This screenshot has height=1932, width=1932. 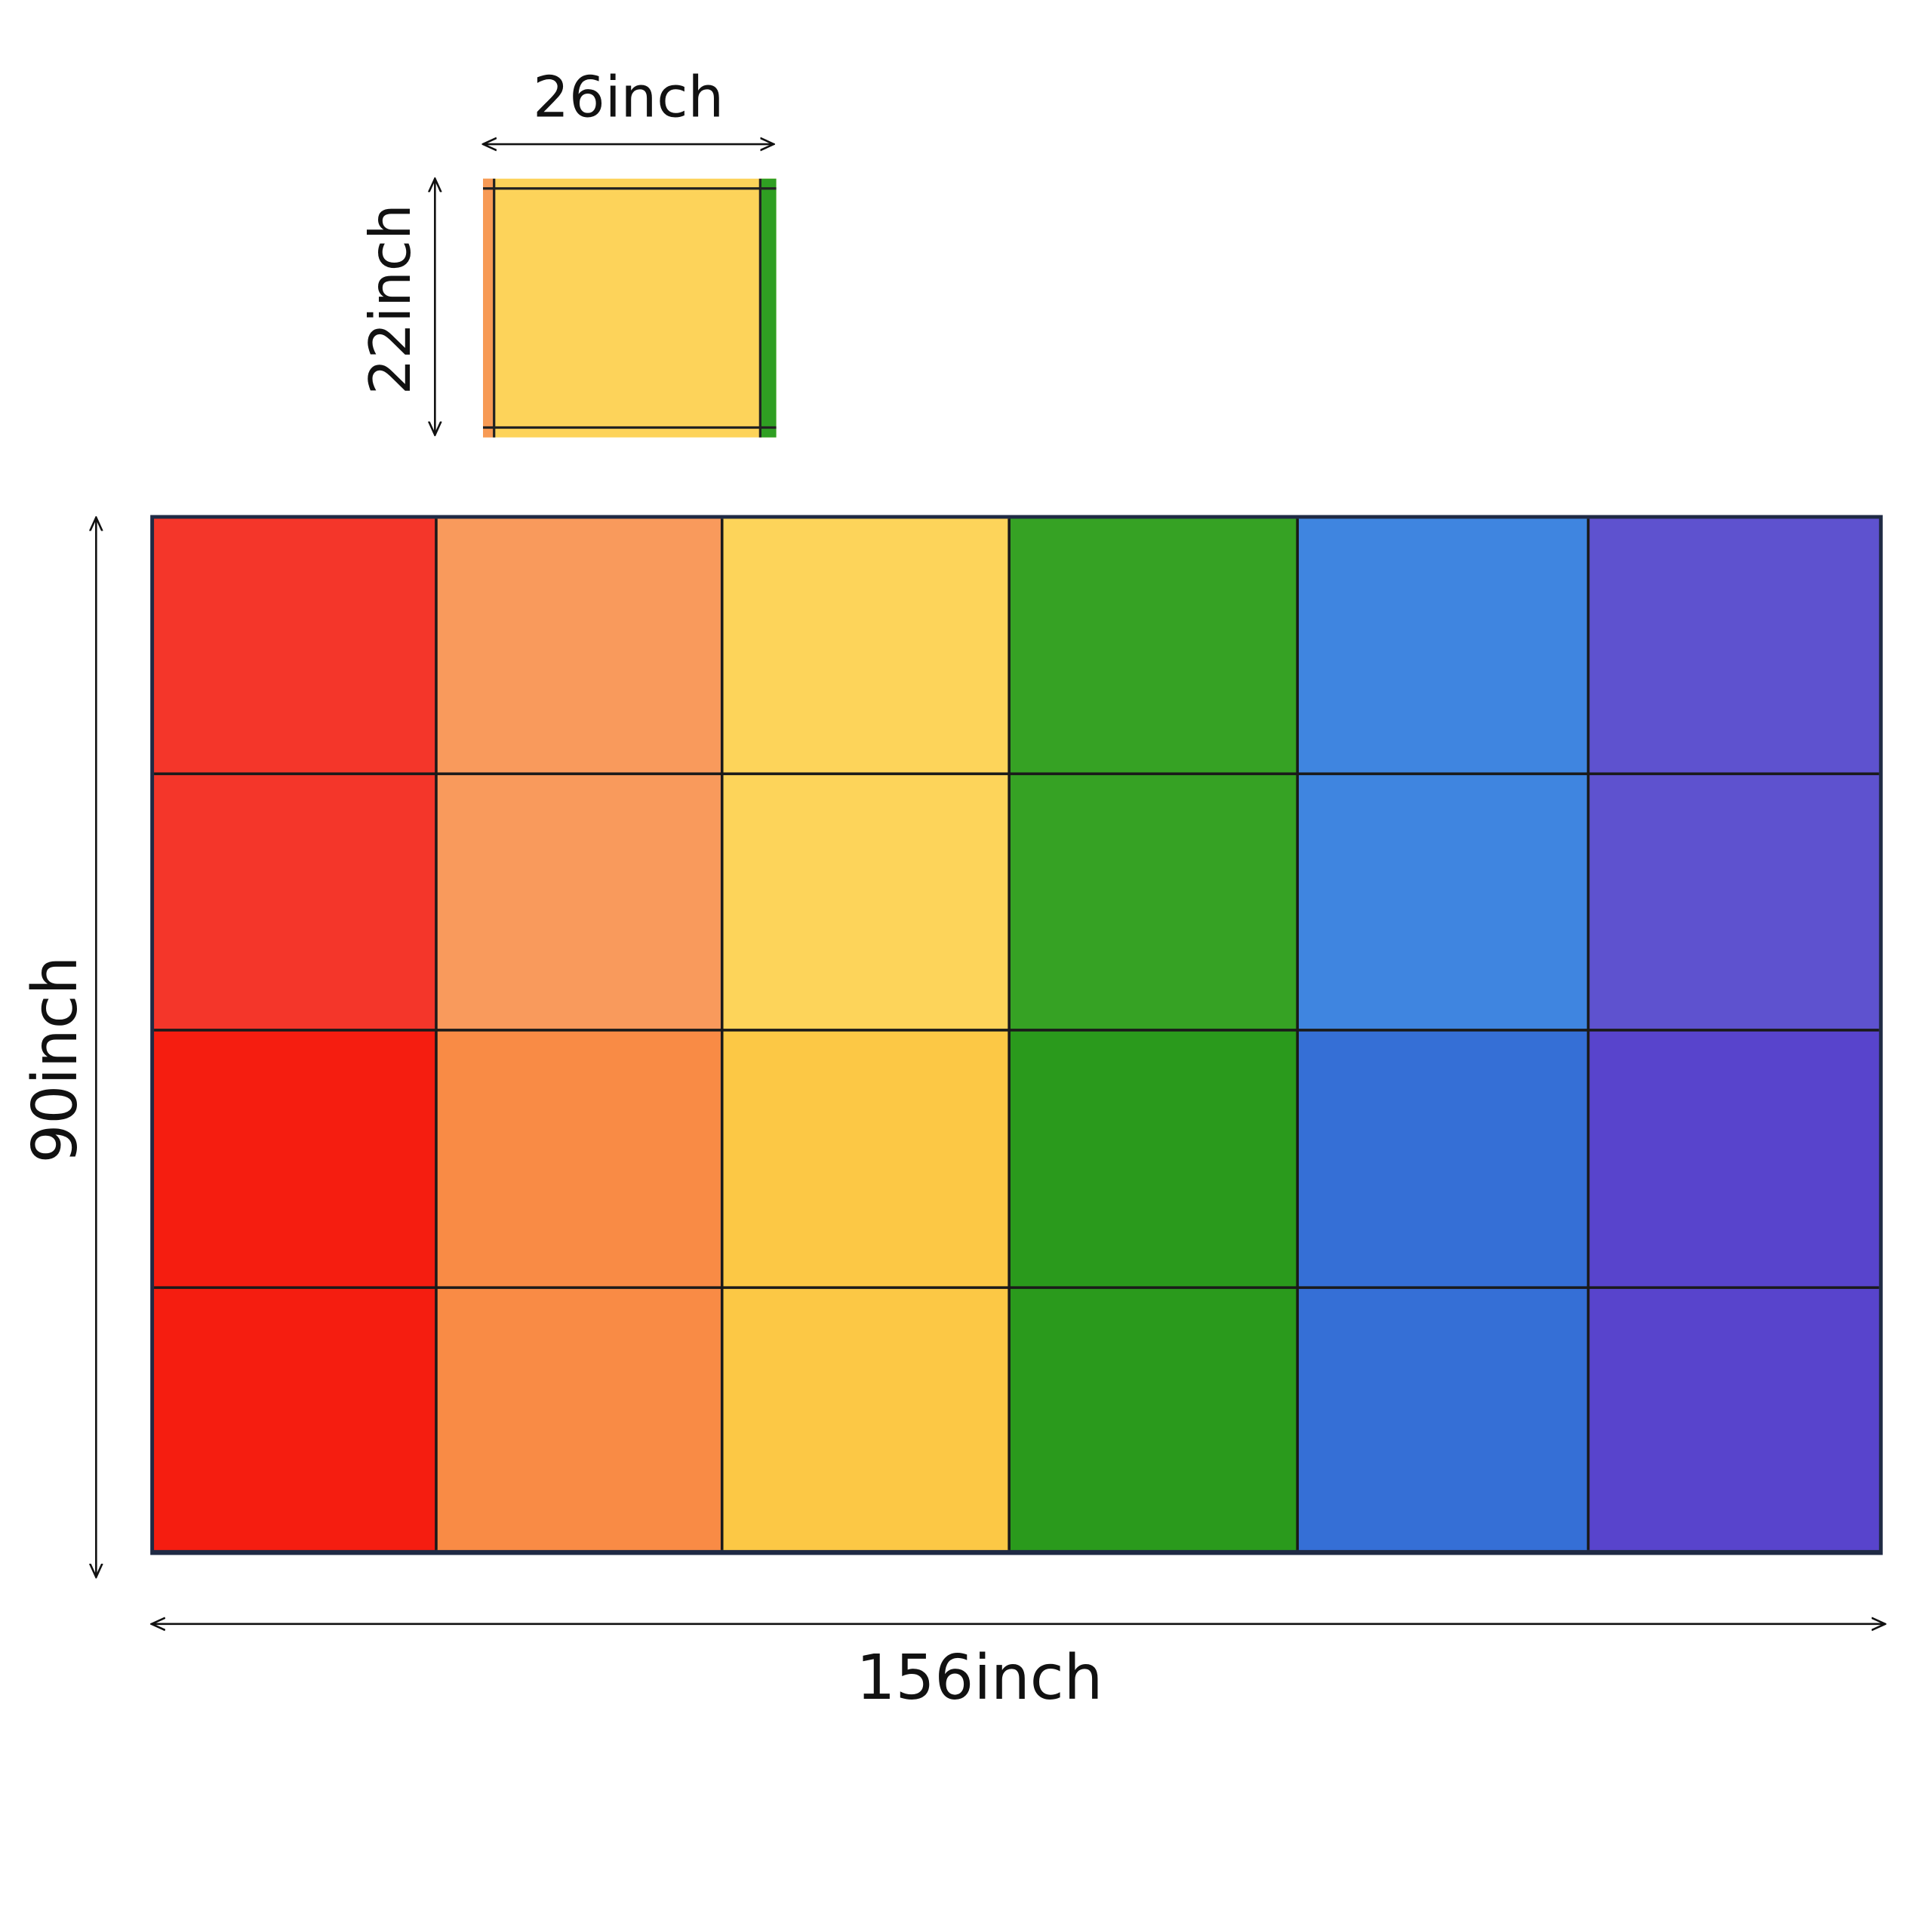 I want to click on tile-edge-green, so click(x=769, y=308).